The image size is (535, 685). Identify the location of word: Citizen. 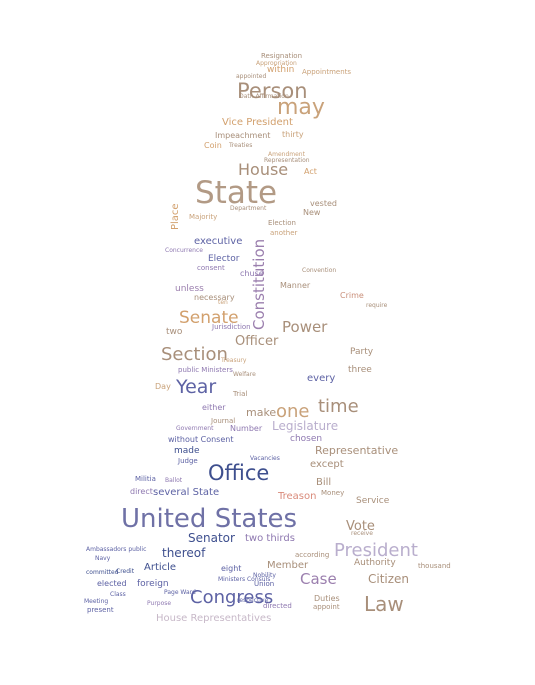
(389, 579).